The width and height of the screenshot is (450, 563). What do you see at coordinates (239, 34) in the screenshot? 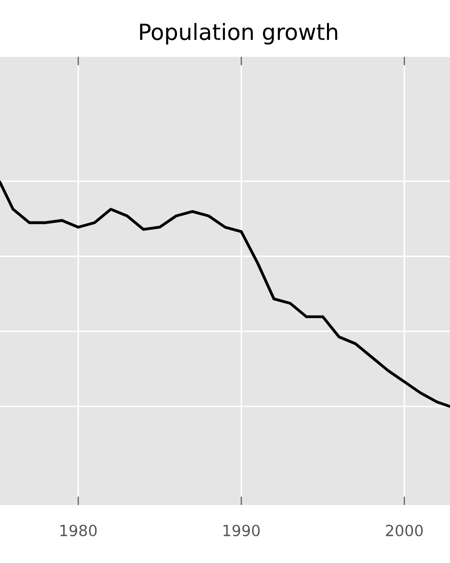
I see `chart-title: Population growth` at bounding box center [239, 34].